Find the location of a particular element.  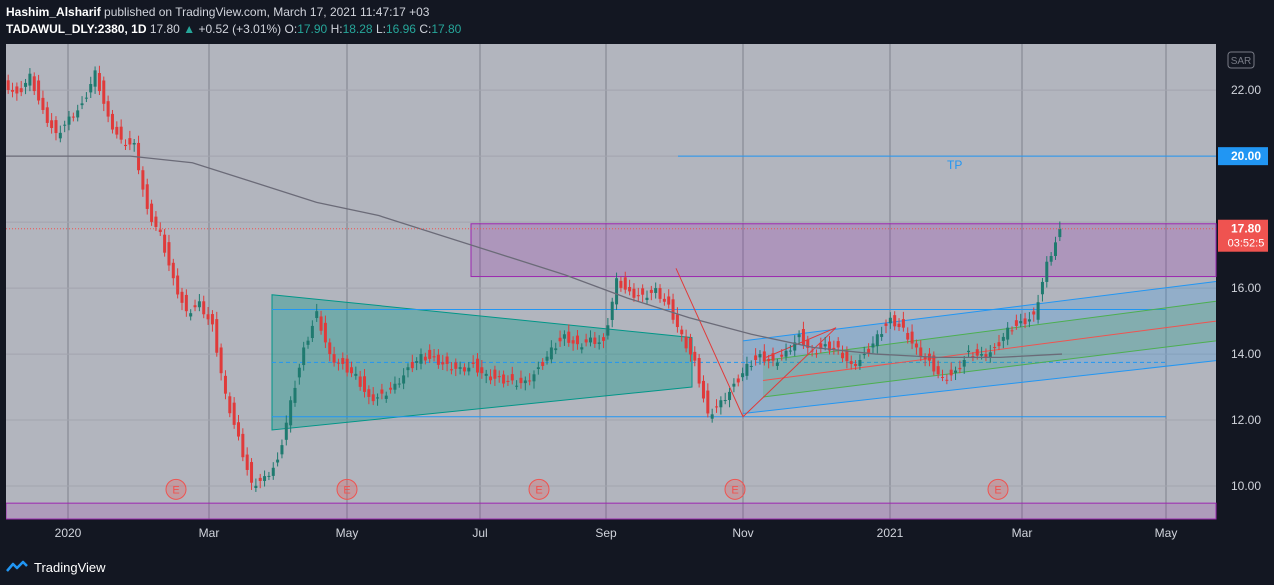

channel-line-upper is located at coordinates (979, 311).